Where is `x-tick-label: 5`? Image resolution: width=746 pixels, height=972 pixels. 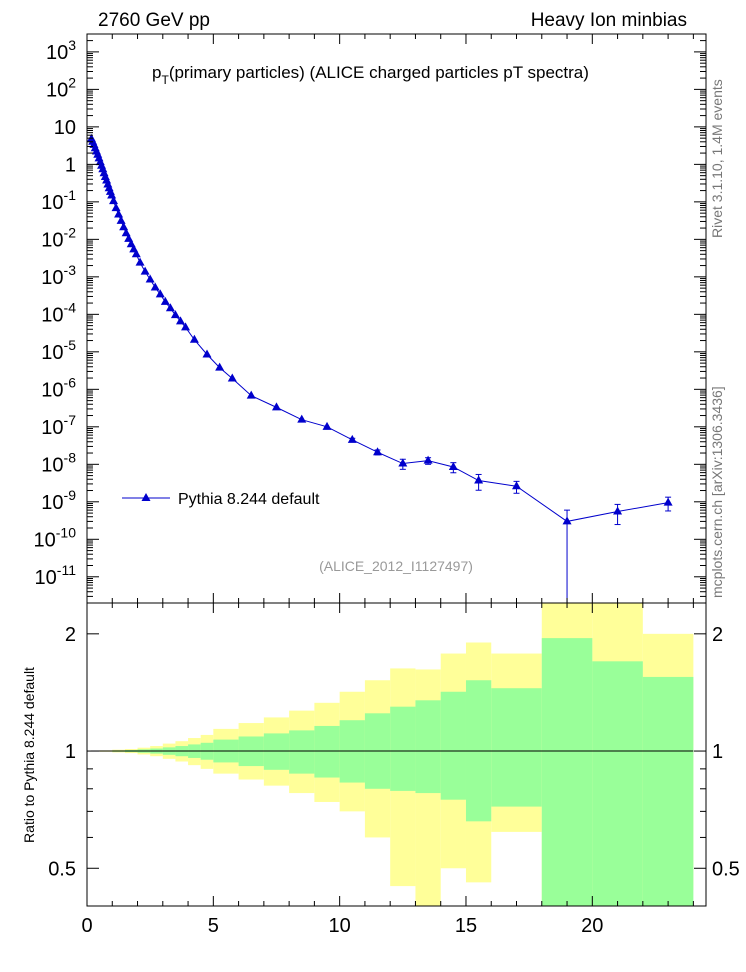
x-tick-label: 5 is located at coordinates (213, 926).